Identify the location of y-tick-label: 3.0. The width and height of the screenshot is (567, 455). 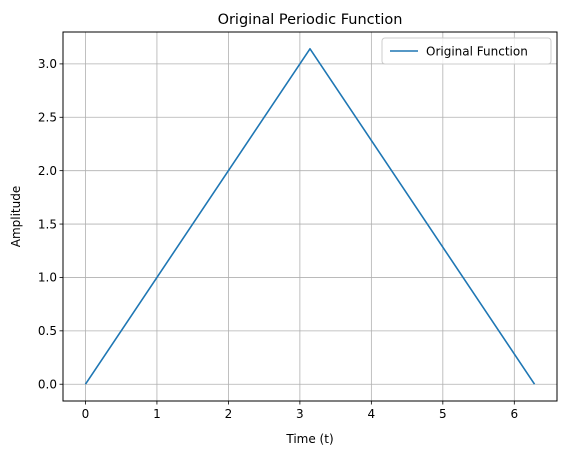
(47, 64).